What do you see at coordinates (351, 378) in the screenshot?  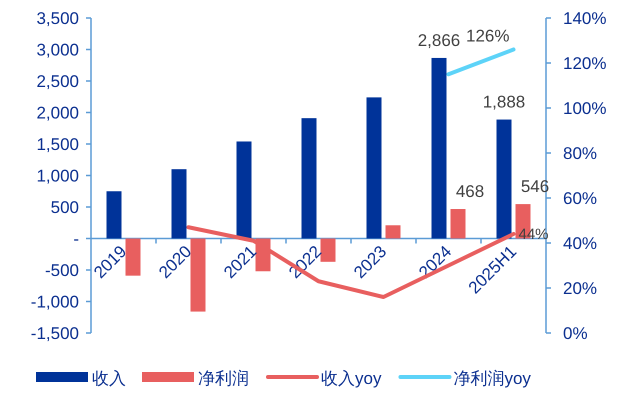 I see `legend-label: 收入yoy` at bounding box center [351, 378].